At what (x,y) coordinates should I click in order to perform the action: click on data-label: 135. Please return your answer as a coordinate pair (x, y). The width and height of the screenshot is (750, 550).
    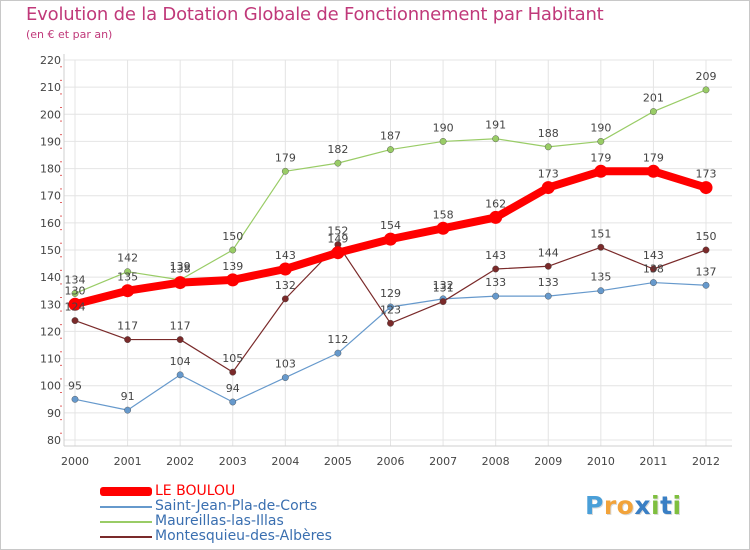
    Looking at the image, I should click on (127, 277).